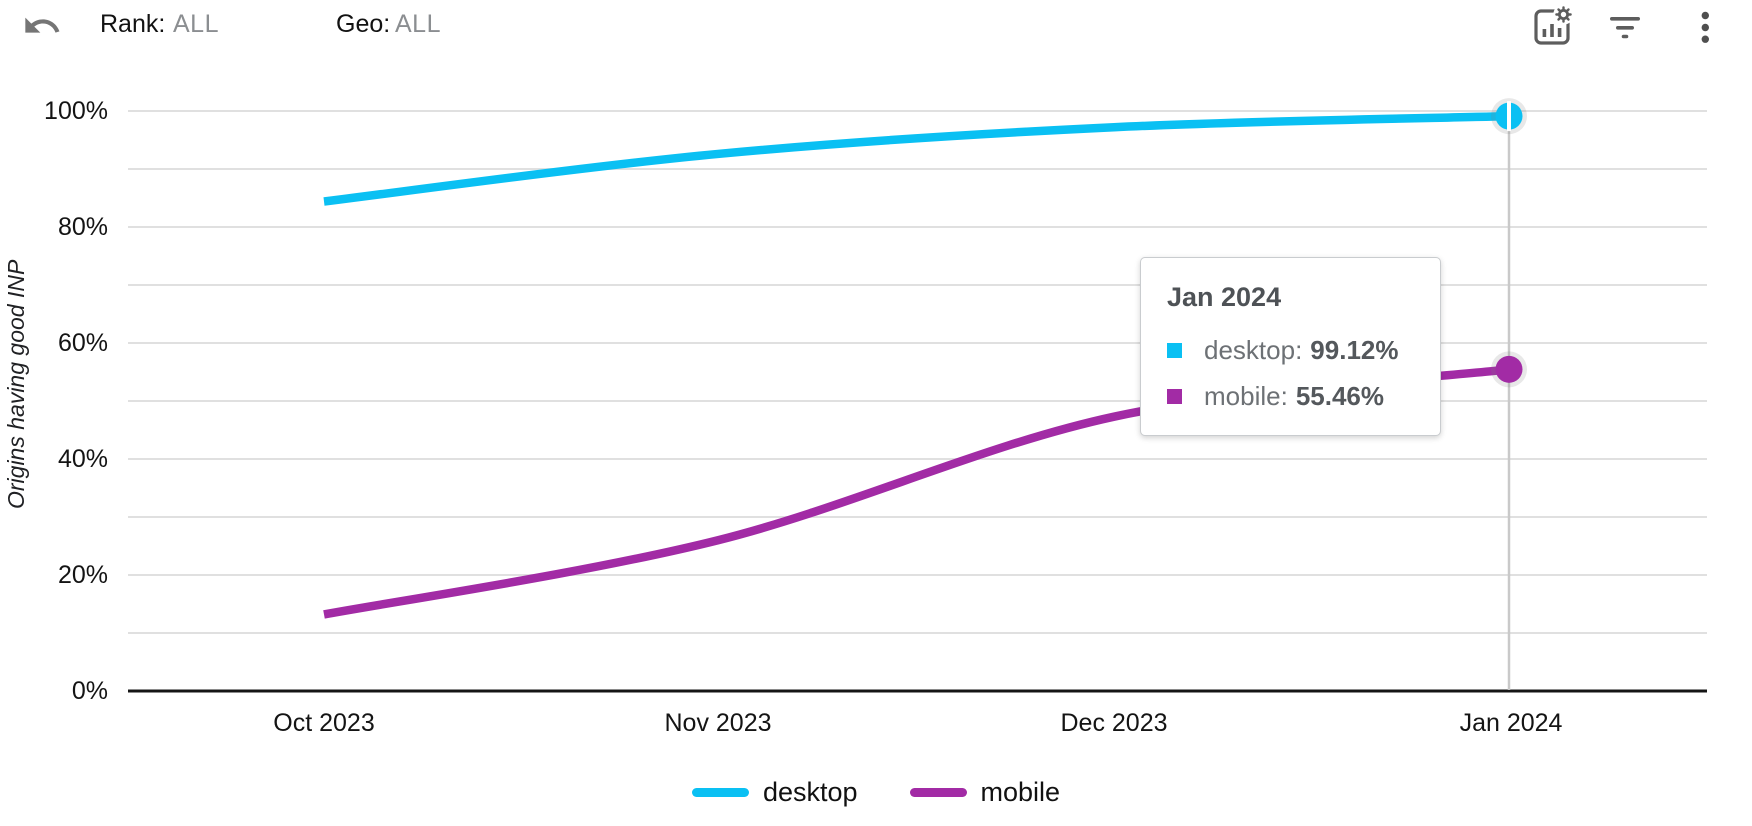  I want to click on legend-item-mobile: mobile, so click(985, 792).